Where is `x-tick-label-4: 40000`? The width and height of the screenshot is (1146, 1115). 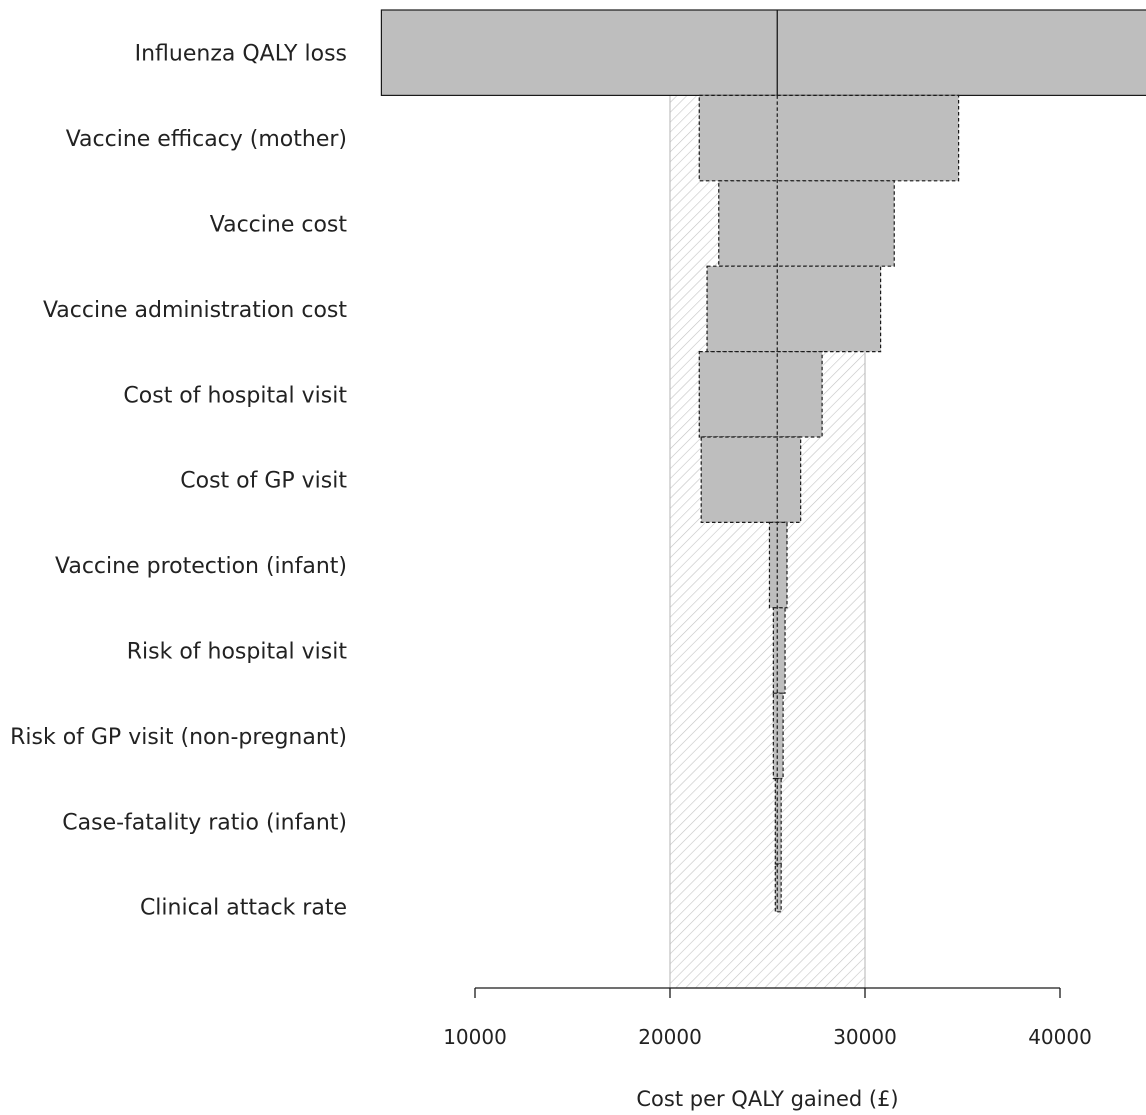
x-tick-label-4: 40000 is located at coordinates (1060, 1037).